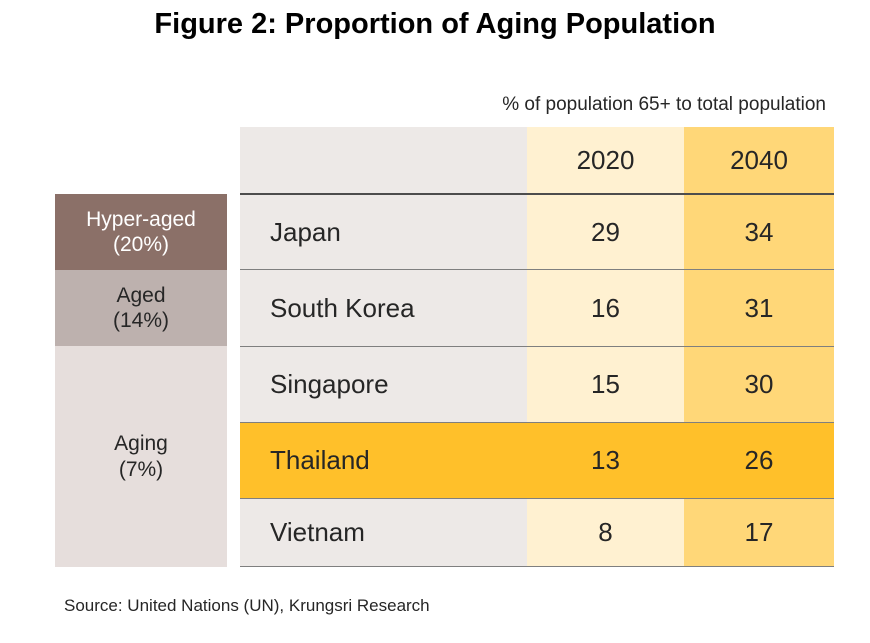  Describe the element at coordinates (320, 460) in the screenshot. I see `table-cell-country: Thailand` at that location.